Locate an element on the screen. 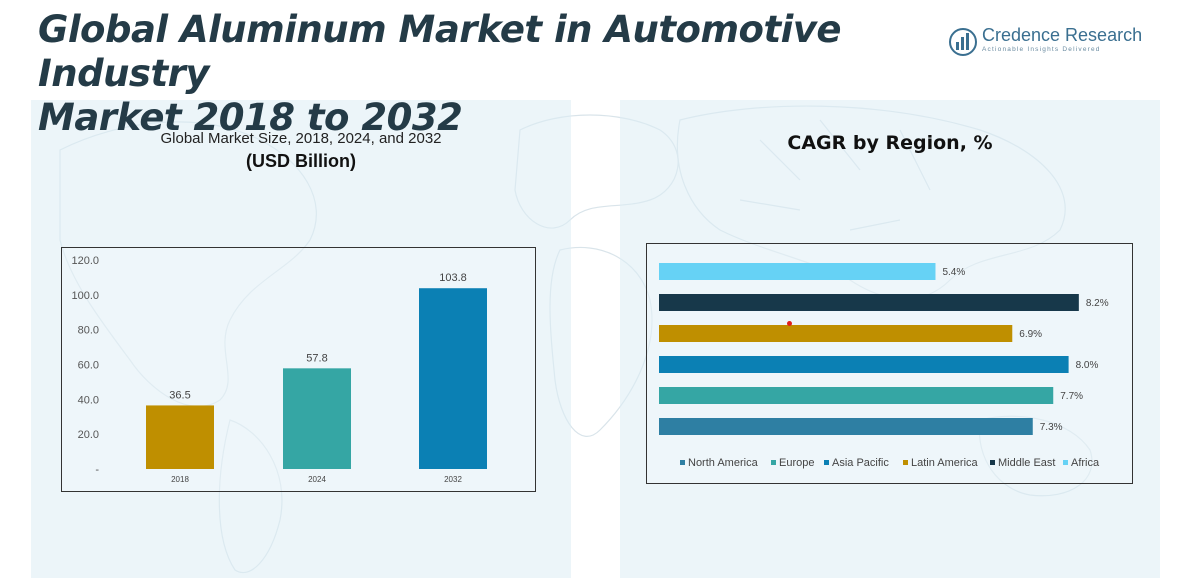 The height and width of the screenshot is (587, 1192). y-tick-label: - is located at coordinates (97, 470).